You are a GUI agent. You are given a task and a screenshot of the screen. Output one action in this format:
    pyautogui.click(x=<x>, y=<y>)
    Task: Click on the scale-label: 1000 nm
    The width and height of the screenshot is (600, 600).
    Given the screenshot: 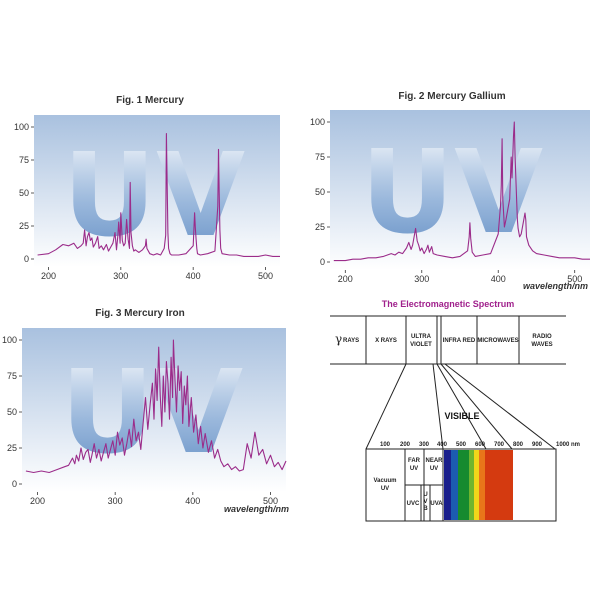 What is the action you would take?
    pyautogui.click(x=568, y=445)
    